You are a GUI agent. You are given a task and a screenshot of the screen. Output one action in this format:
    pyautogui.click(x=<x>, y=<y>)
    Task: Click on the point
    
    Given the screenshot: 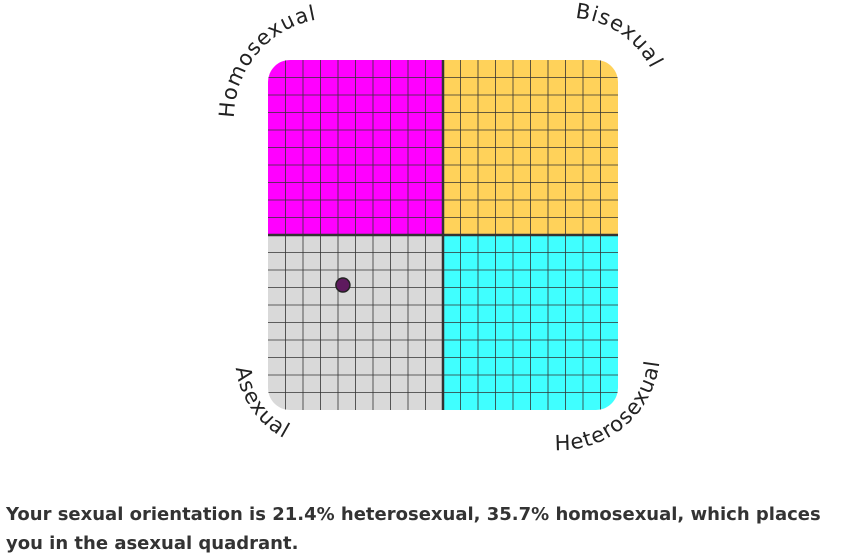 What is the action you would take?
    pyautogui.click(x=343, y=285)
    